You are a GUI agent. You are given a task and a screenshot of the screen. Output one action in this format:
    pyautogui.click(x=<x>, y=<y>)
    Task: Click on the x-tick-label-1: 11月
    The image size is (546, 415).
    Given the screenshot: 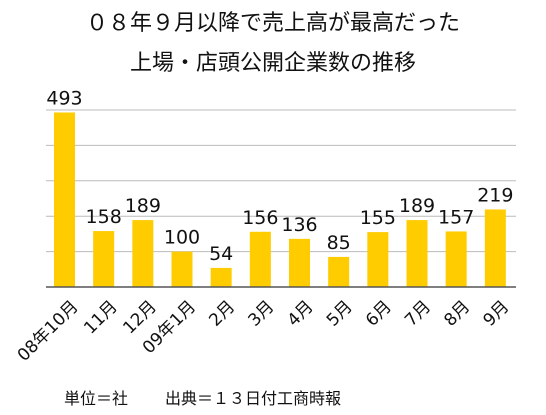 What is the action you would take?
    pyautogui.click(x=100, y=317)
    